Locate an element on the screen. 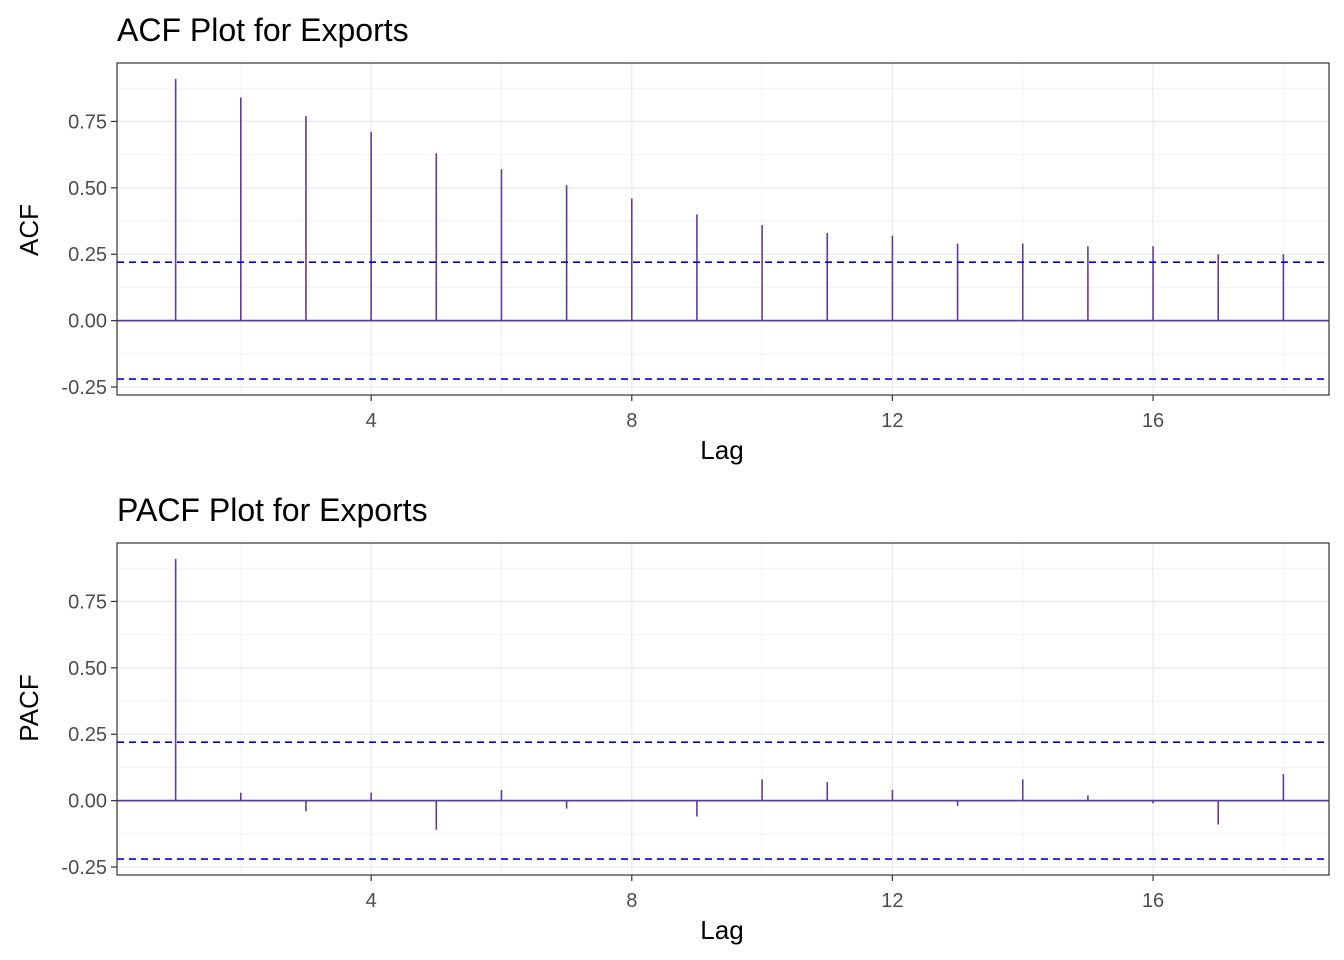 This screenshot has width=1344, height=960. acf-y-tick-label: 0.00 is located at coordinates (87, 322).